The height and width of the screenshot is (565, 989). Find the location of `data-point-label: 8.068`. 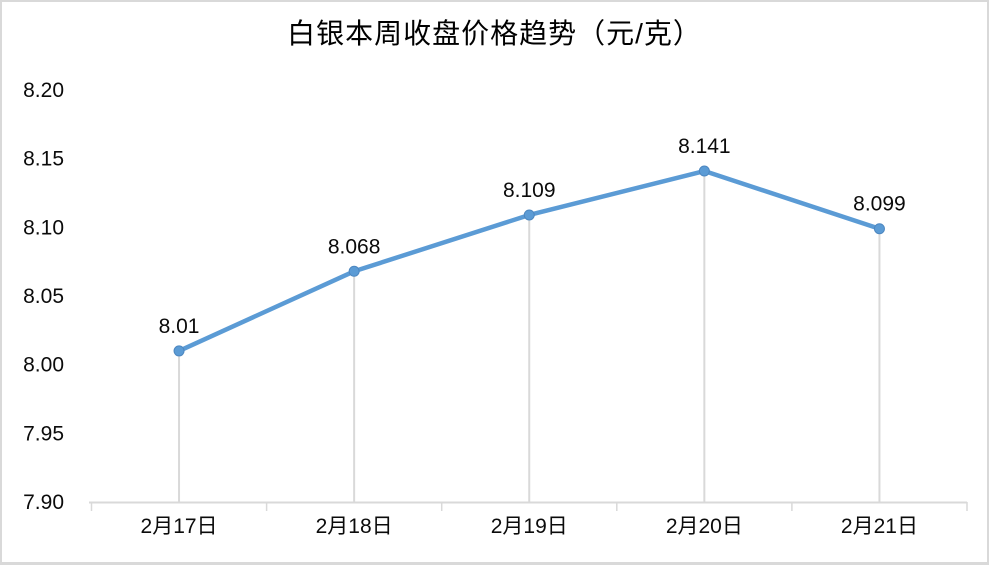

data-point-label: 8.068 is located at coordinates (354, 246).